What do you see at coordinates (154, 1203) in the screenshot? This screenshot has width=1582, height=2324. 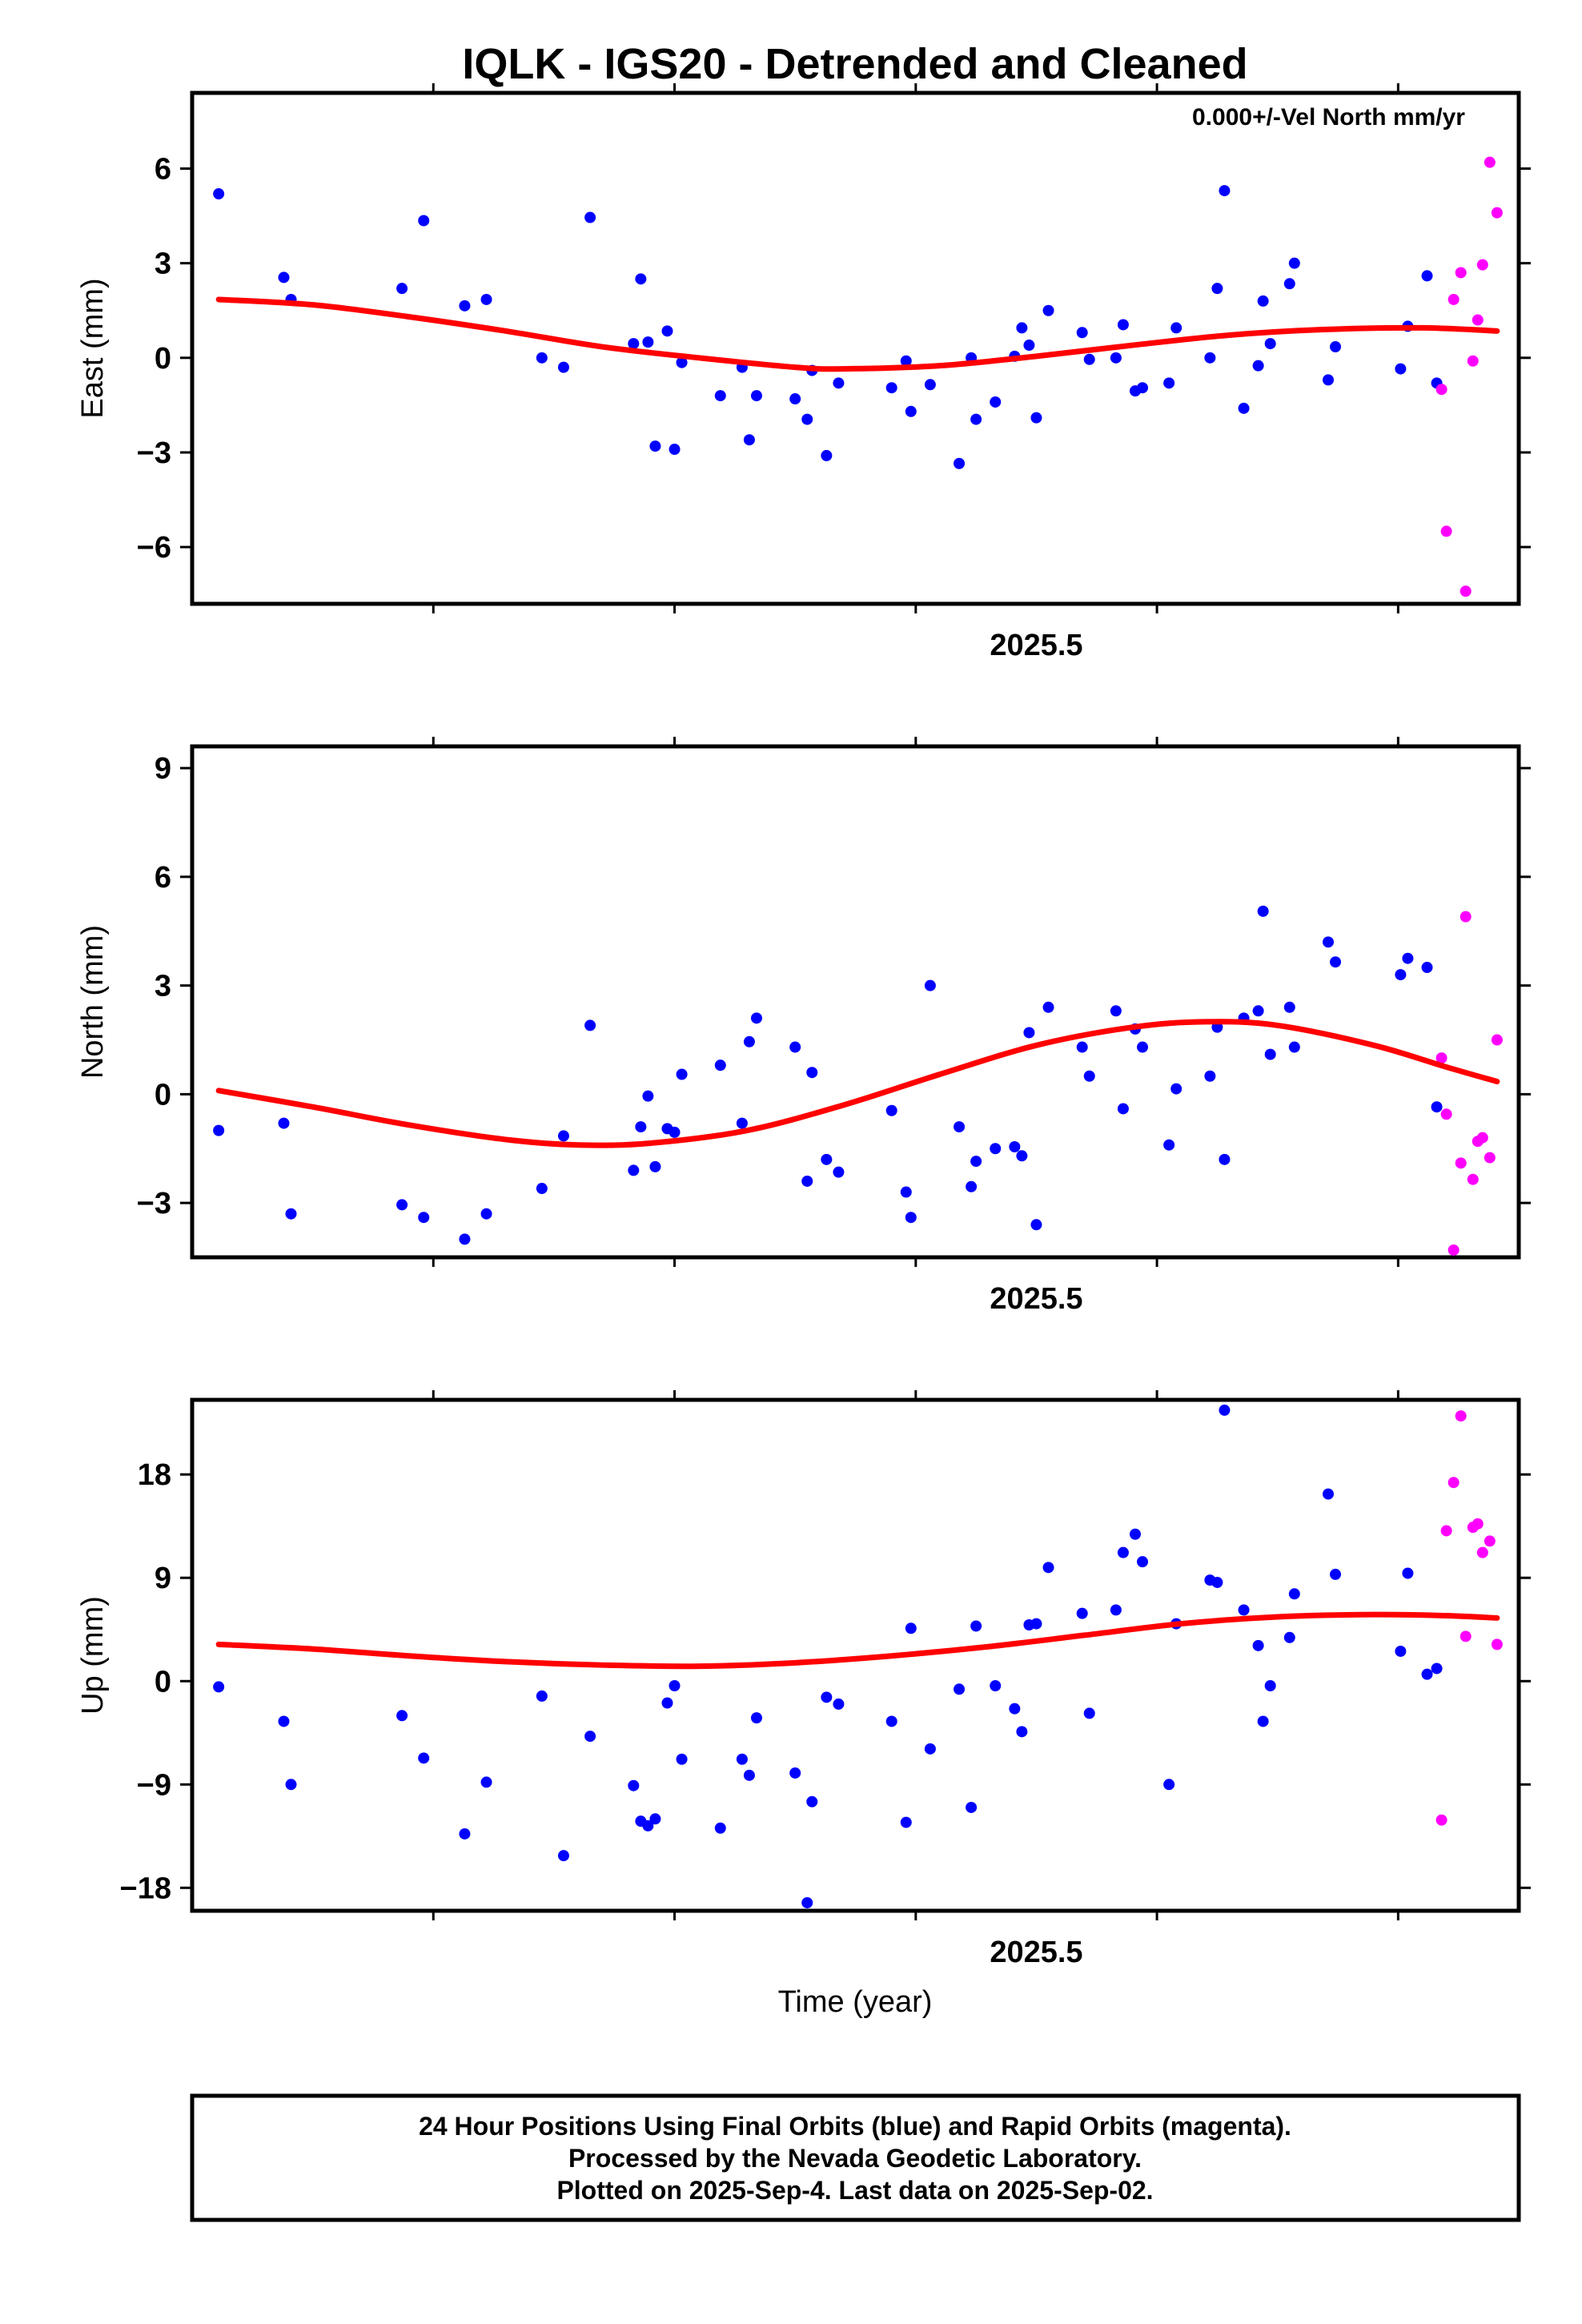 I see `y-tick-label: −3` at bounding box center [154, 1203].